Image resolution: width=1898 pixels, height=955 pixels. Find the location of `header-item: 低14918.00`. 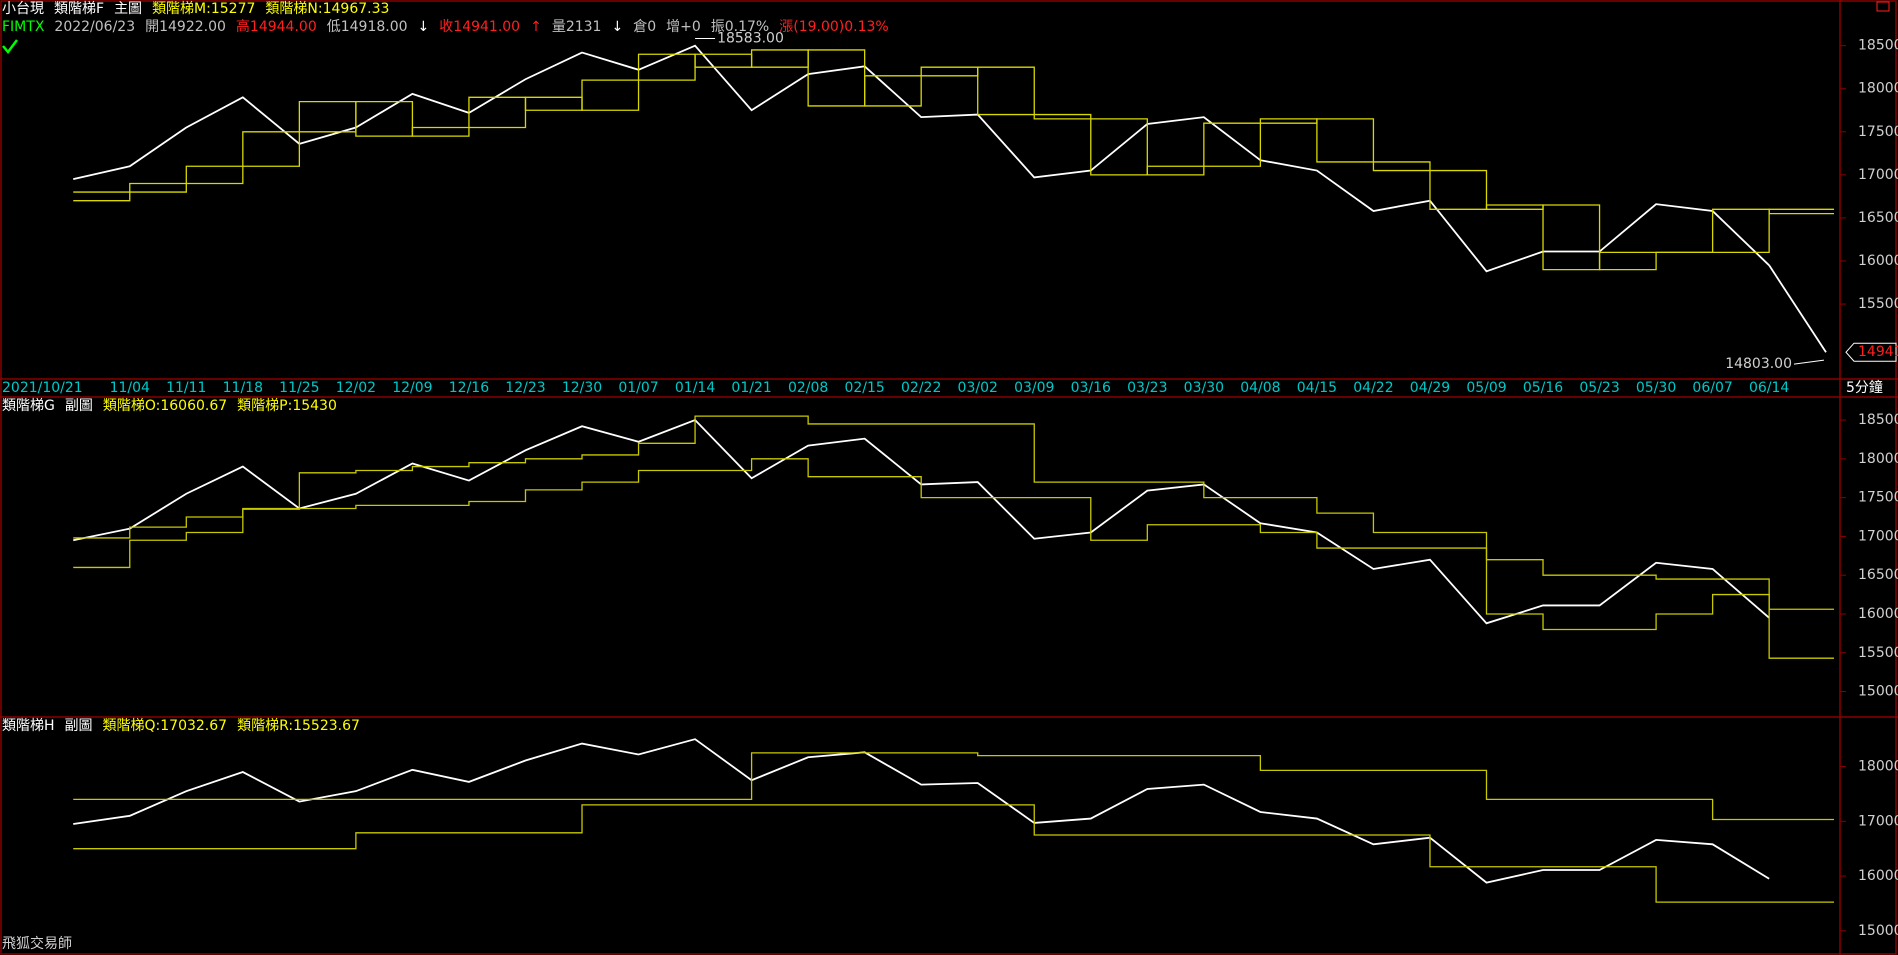

header-item: 低14918.00 is located at coordinates (367, 27).